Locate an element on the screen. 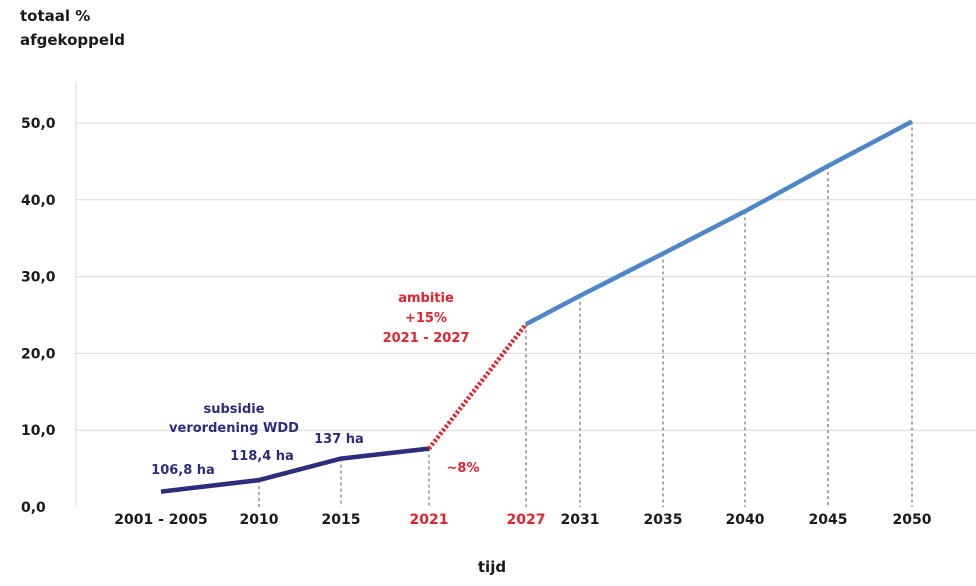 This screenshot has width=976, height=586. y-tick-label: 10,0 is located at coordinates (38, 431).